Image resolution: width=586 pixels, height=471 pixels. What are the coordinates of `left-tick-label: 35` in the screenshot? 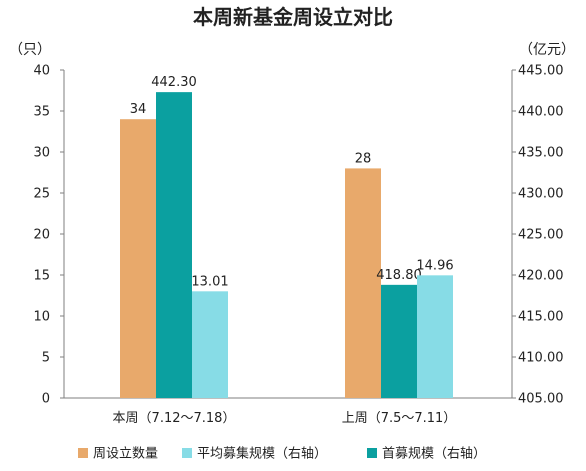 It's located at (41, 112).